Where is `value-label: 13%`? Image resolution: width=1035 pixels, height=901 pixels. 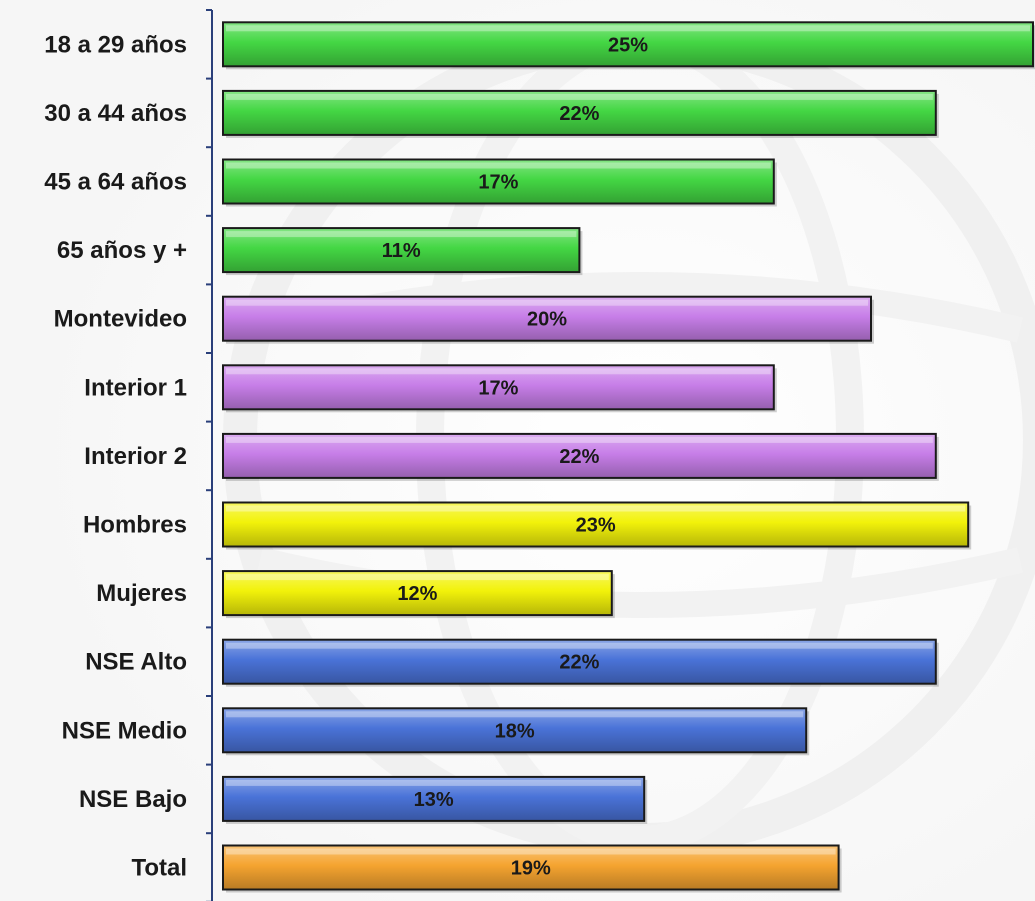
value-label: 13% is located at coordinates (434, 800).